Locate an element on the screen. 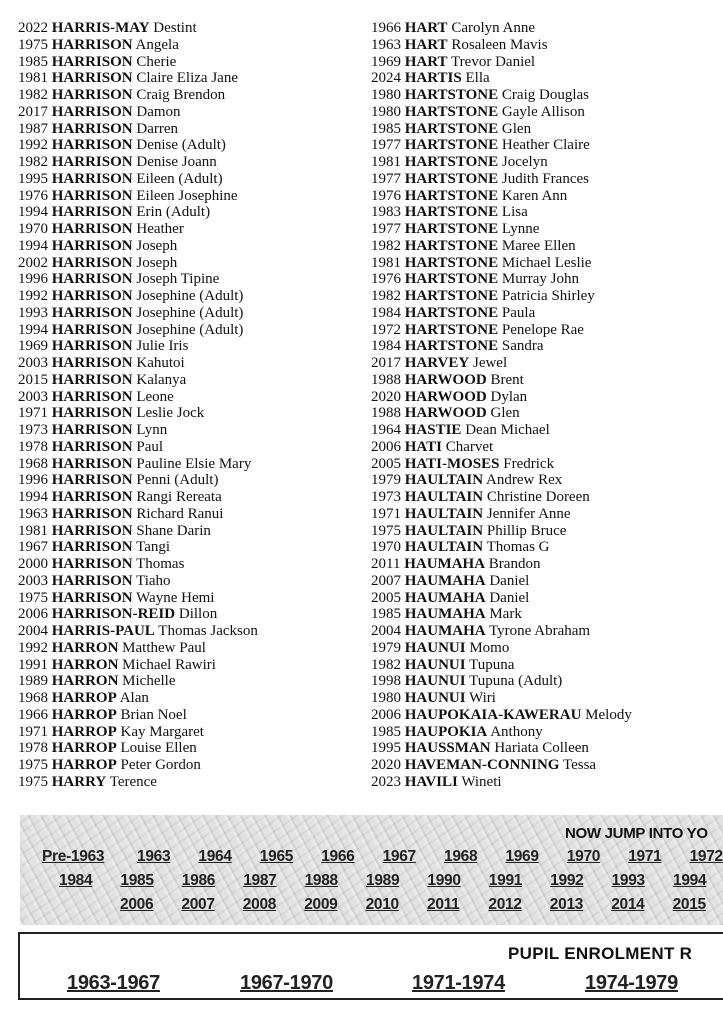  year-link: 2014 is located at coordinates (628, 904).